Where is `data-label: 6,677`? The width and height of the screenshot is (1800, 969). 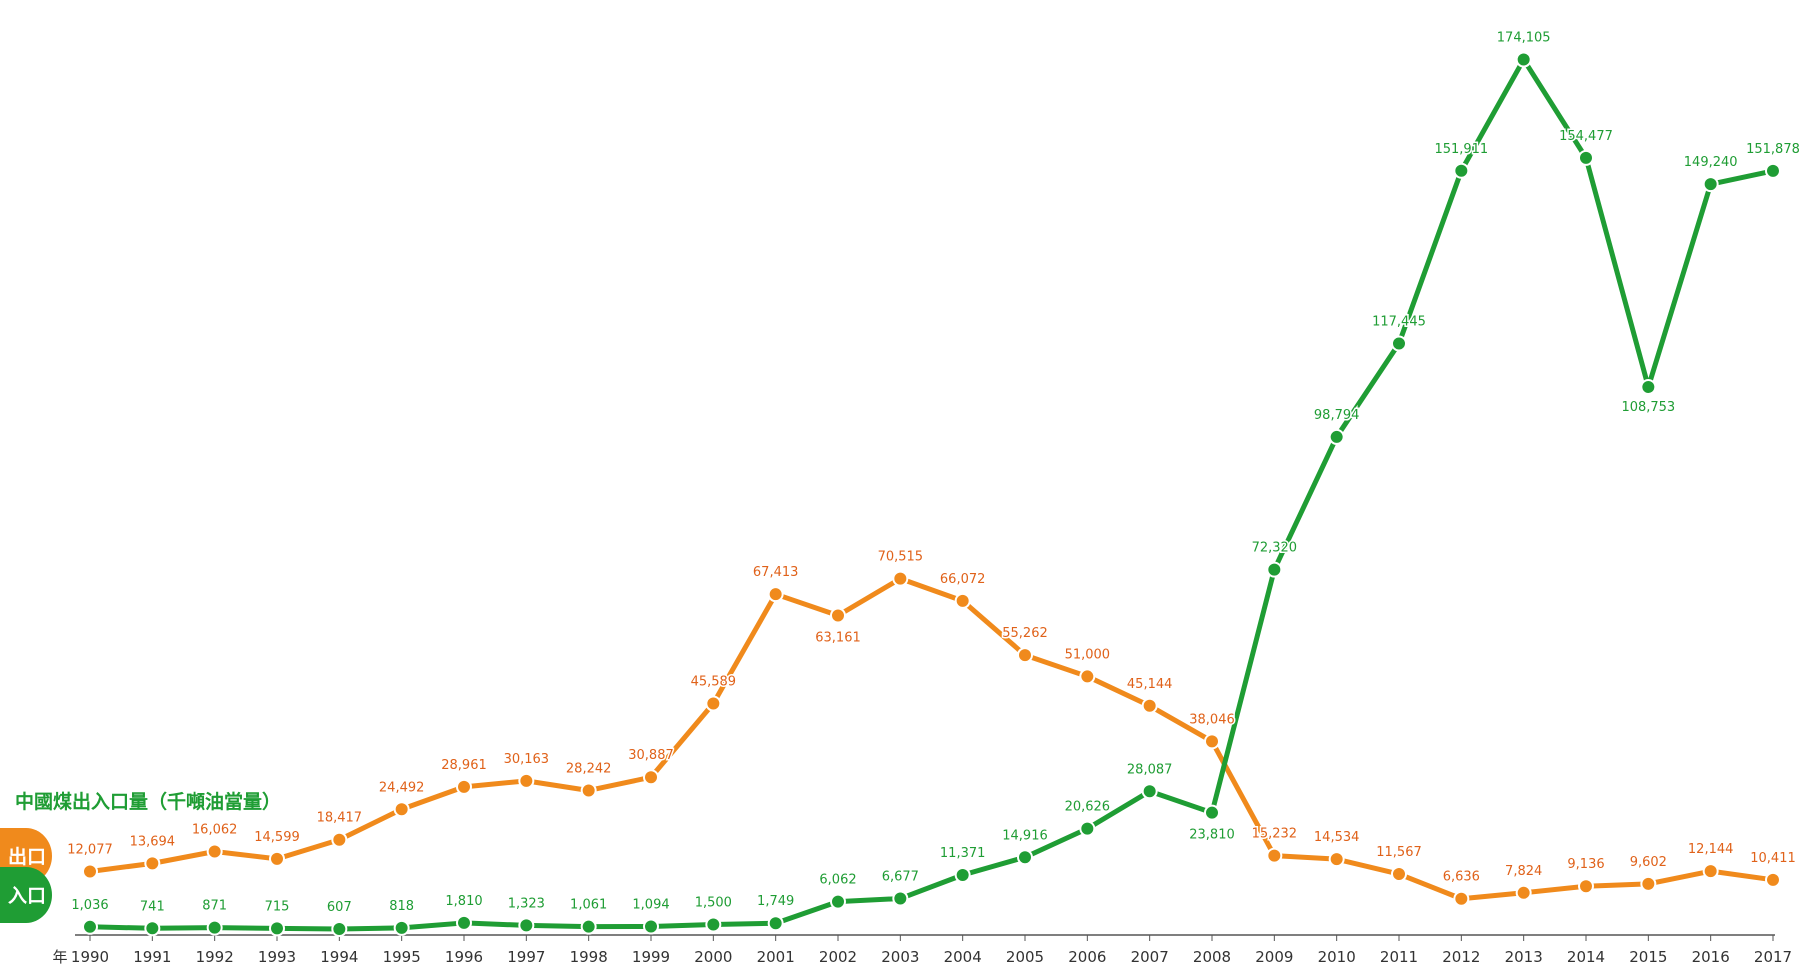
data-label: 6,677 is located at coordinates (900, 877).